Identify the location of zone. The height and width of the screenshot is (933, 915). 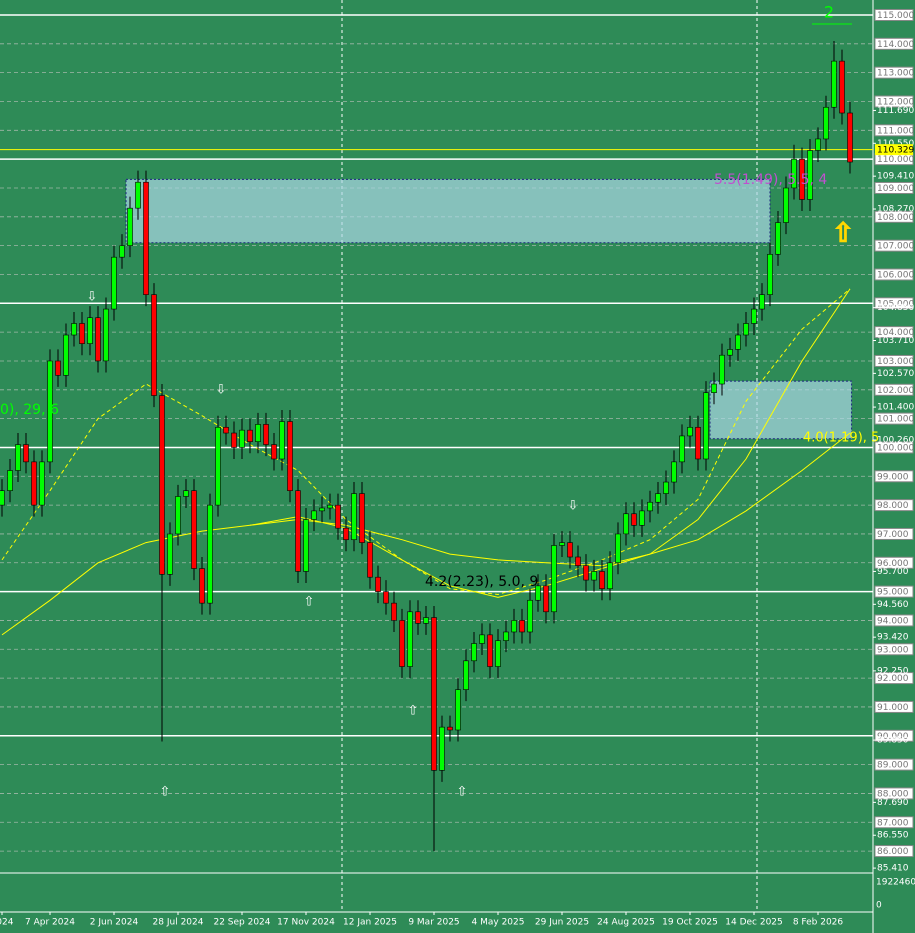
(781, 410).